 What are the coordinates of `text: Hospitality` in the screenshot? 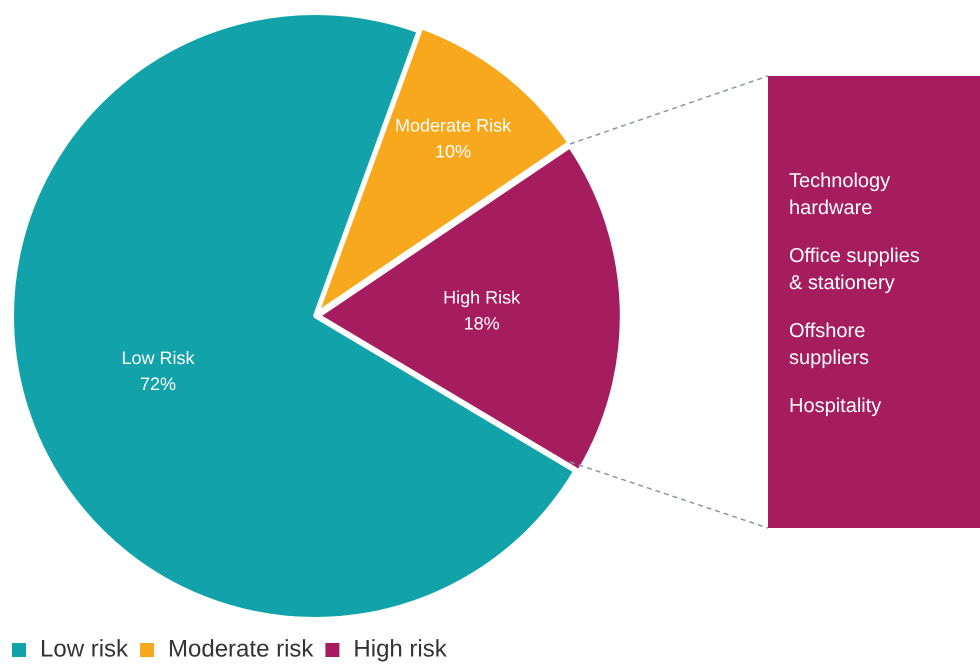 It's located at (835, 406).